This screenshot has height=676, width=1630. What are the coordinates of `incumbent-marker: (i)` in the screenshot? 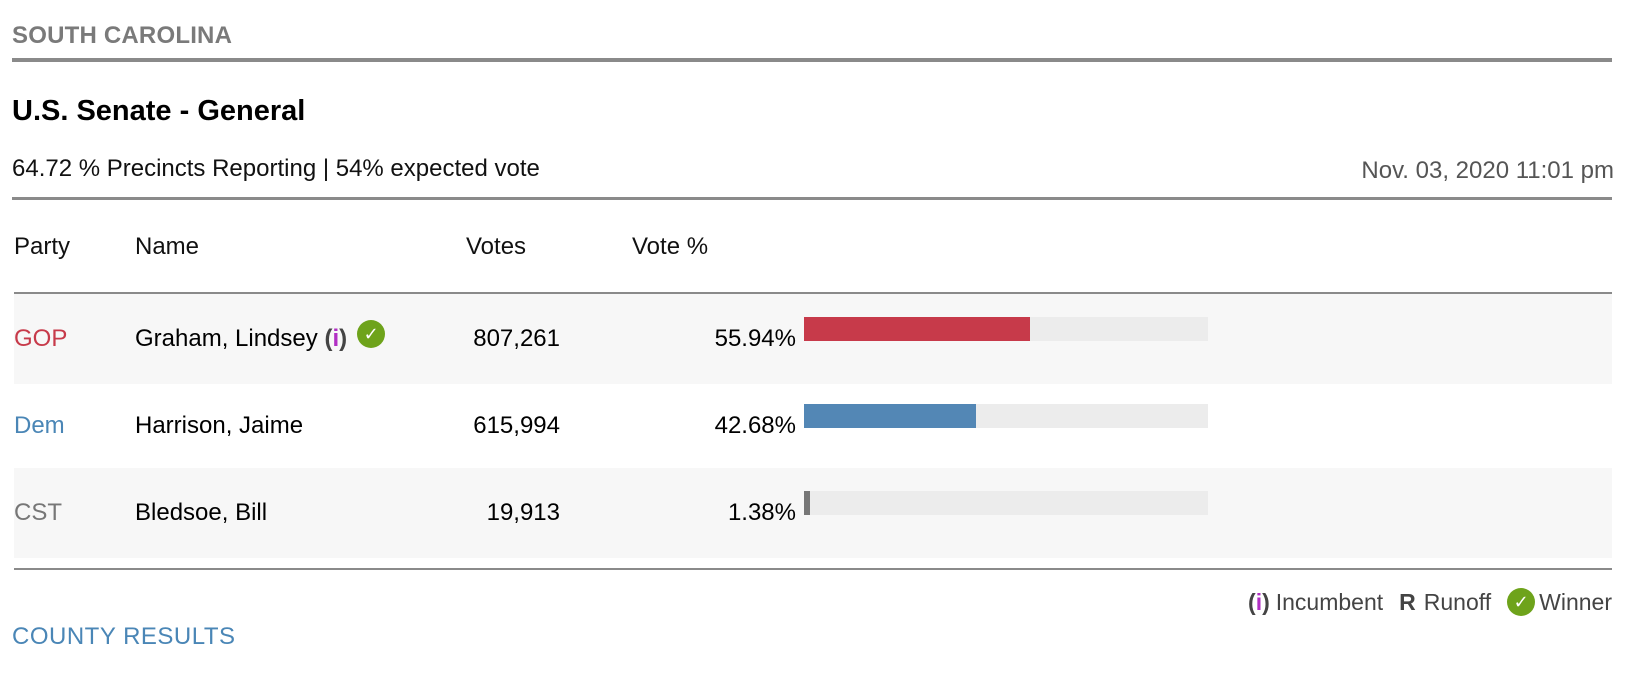 It's located at (336, 338).